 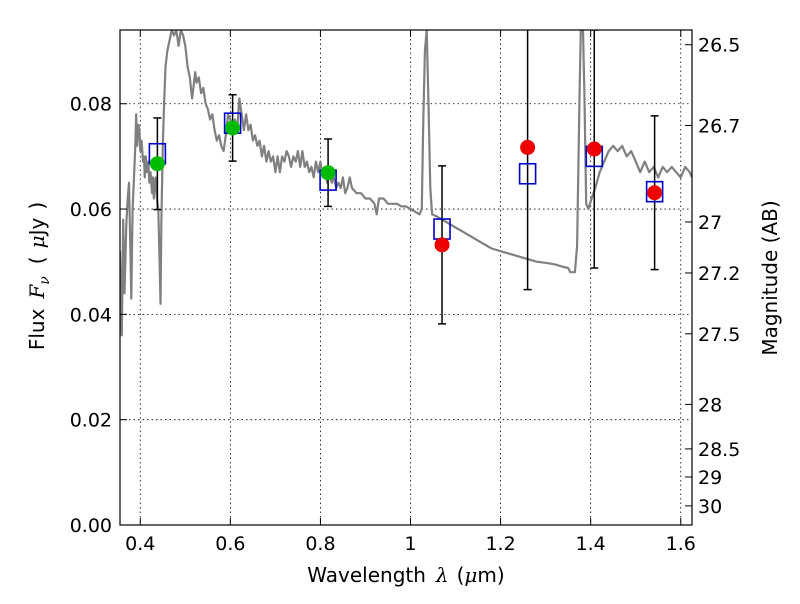 What do you see at coordinates (320, 544) in the screenshot?
I see `x-tick-label: 0.8` at bounding box center [320, 544].